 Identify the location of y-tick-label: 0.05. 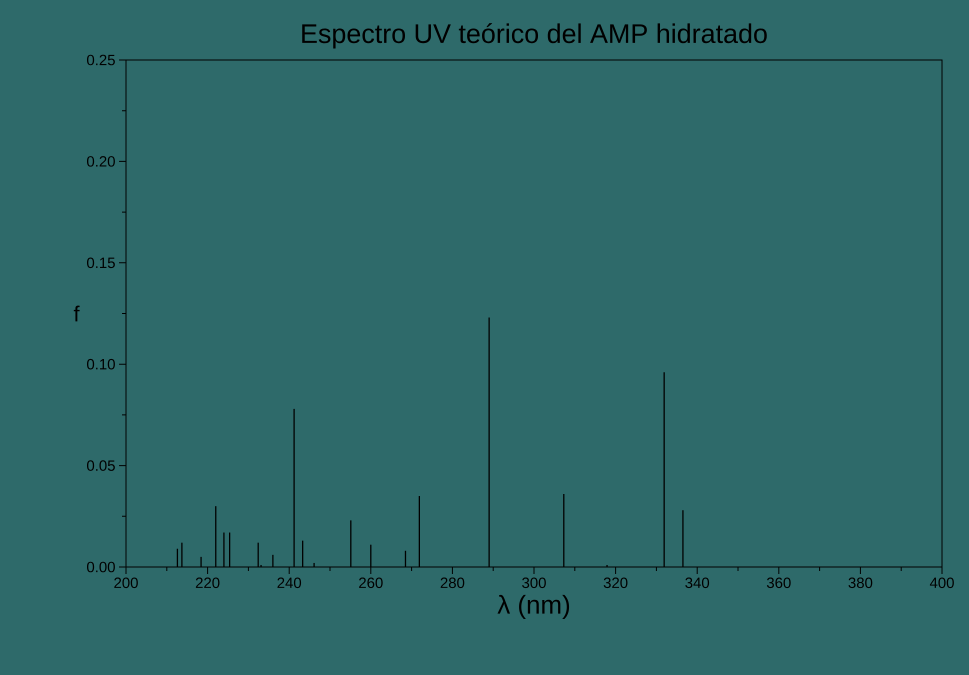
(101, 465).